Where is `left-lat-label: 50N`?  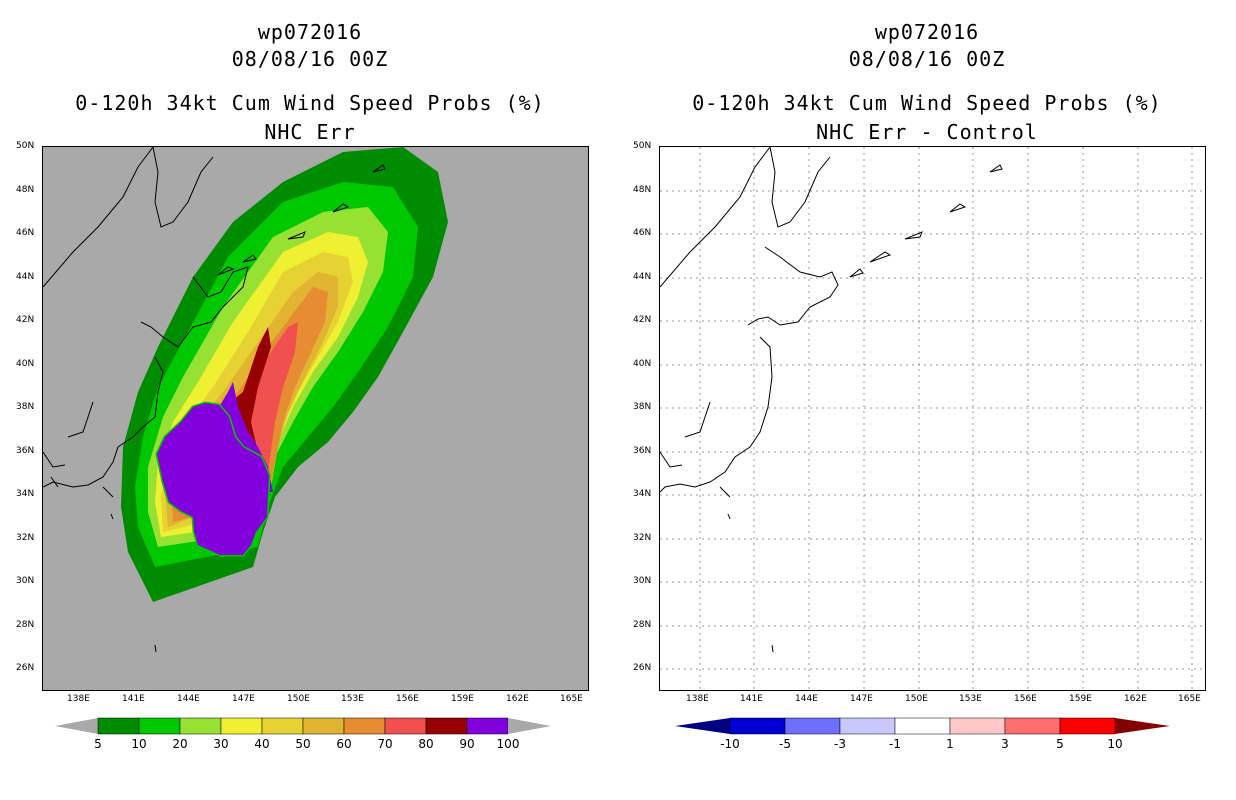
left-lat-label: 50N is located at coordinates (25, 146).